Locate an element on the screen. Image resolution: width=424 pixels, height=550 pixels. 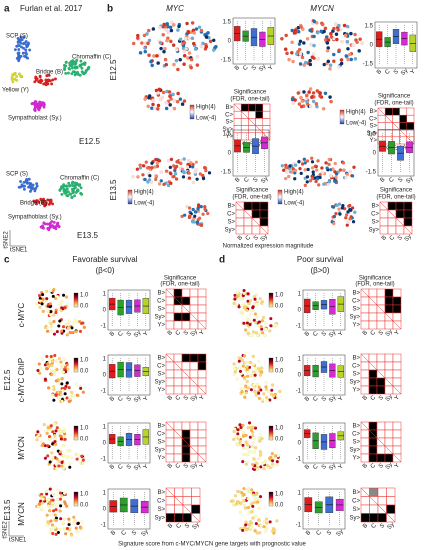
colorbar-label: 1.0 is located at coordinates (84, 429).